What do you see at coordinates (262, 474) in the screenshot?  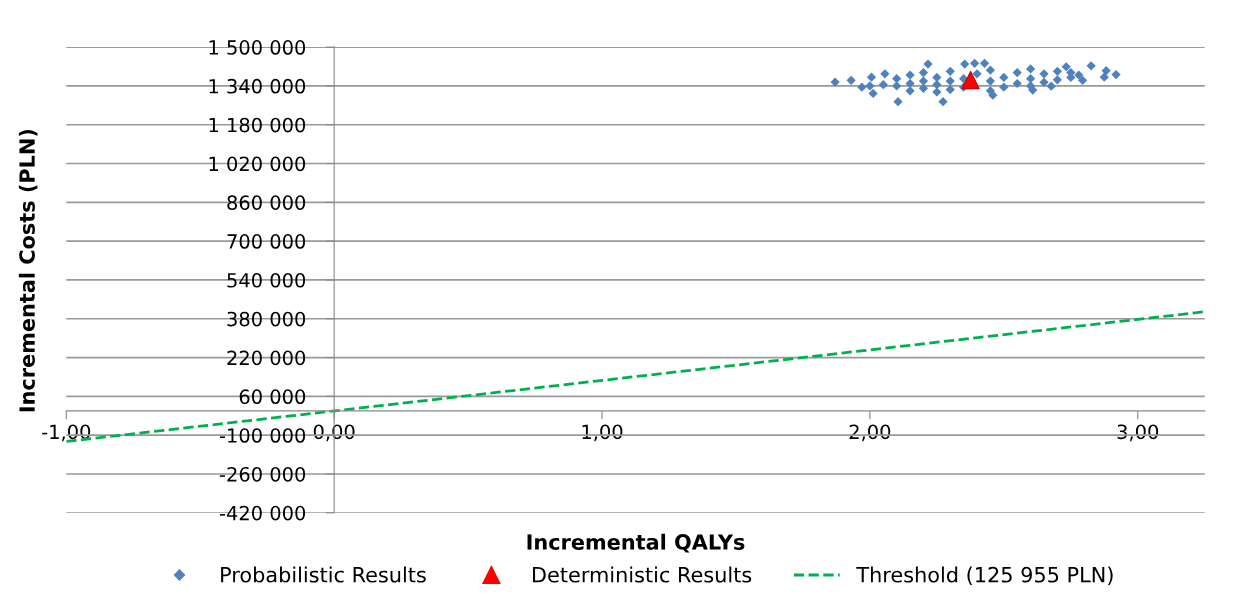 I see `y-tick-label: -260 000` at bounding box center [262, 474].